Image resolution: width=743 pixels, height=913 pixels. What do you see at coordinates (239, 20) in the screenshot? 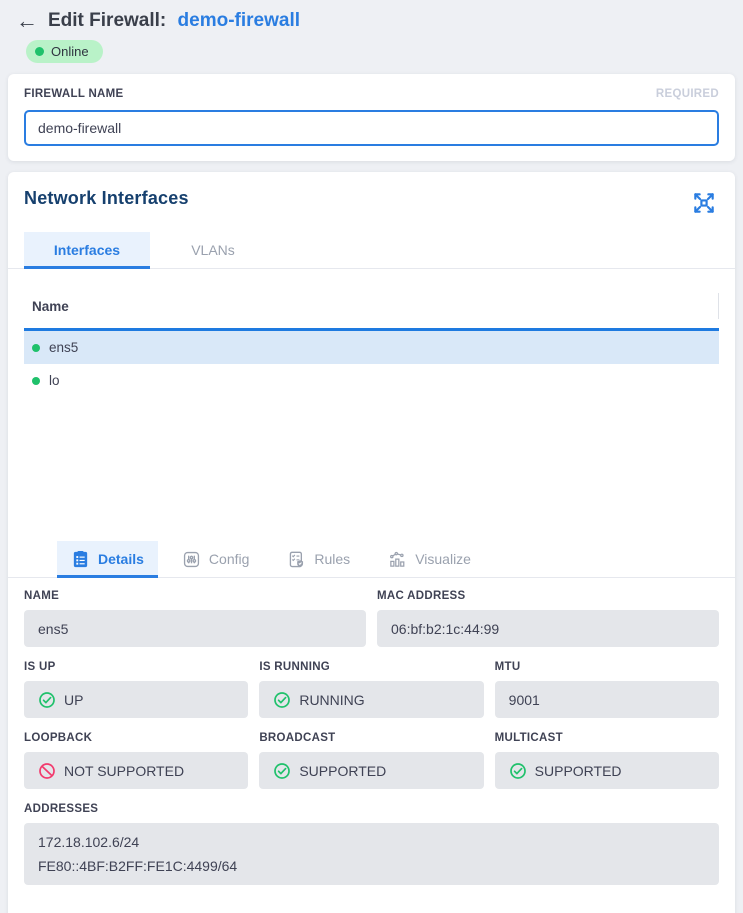
I see `firewall-name-link: demo-firewall` at bounding box center [239, 20].